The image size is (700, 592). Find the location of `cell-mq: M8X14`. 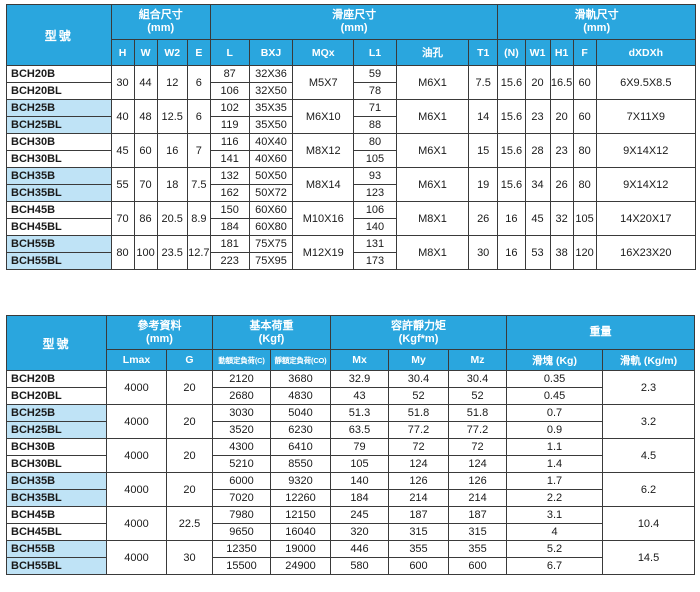

cell-mq: M8X14 is located at coordinates (323, 184).